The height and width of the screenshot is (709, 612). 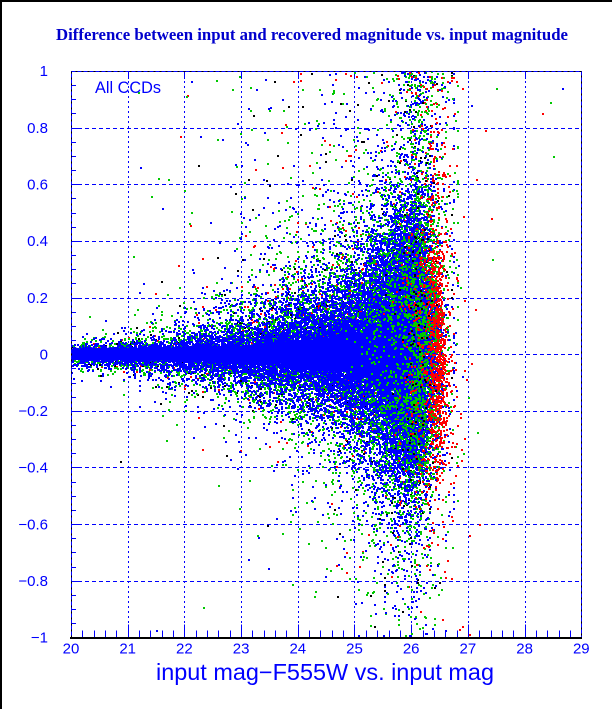 I want to click on svg-text: 1, so click(x=44, y=71).